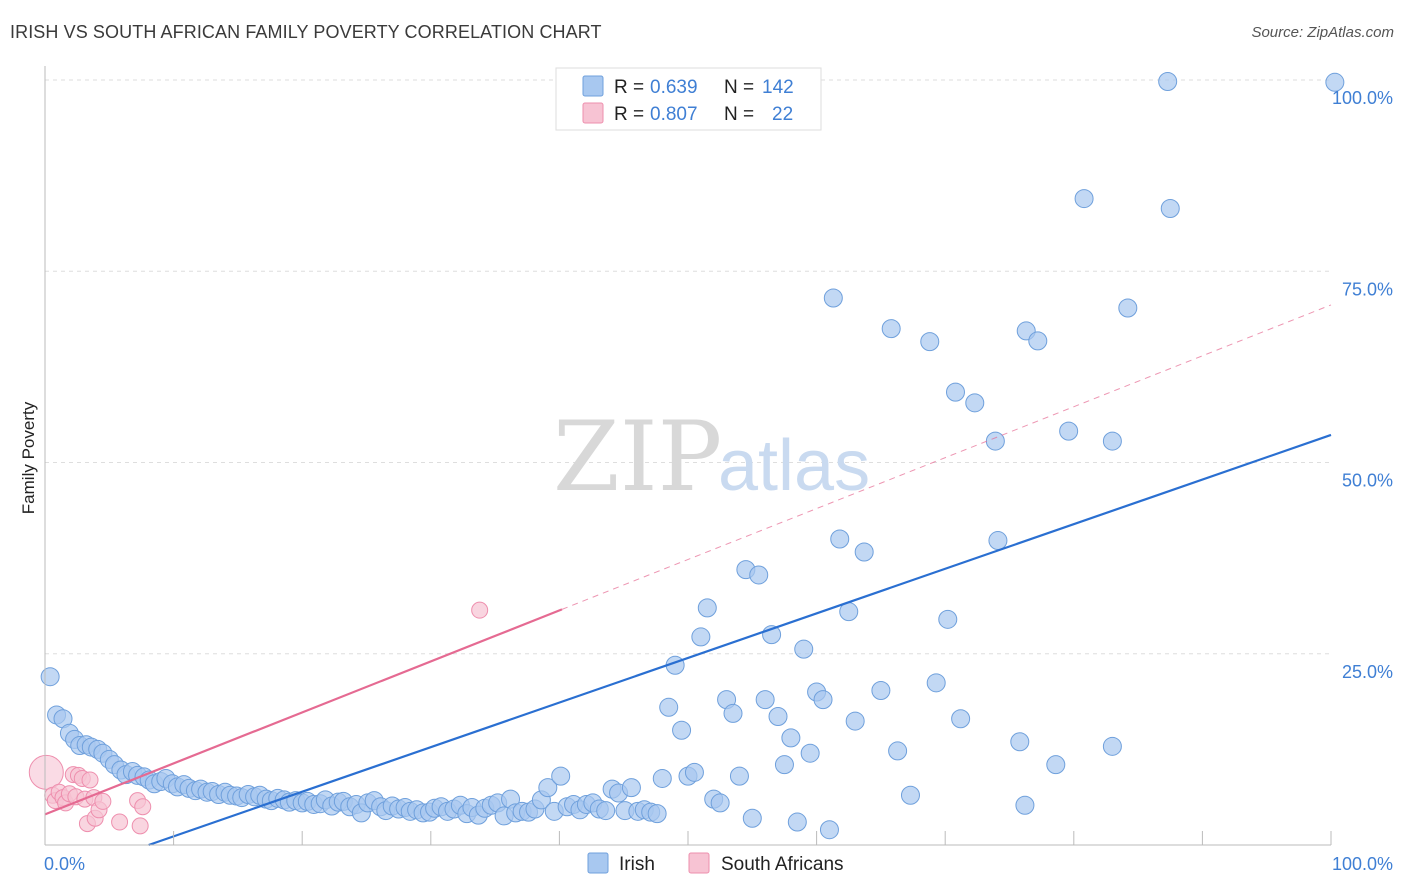 The height and width of the screenshot is (892, 1406). What do you see at coordinates (629, 114) in the screenshot?
I see `legend-r-label-south-africans: R =` at bounding box center [629, 114].